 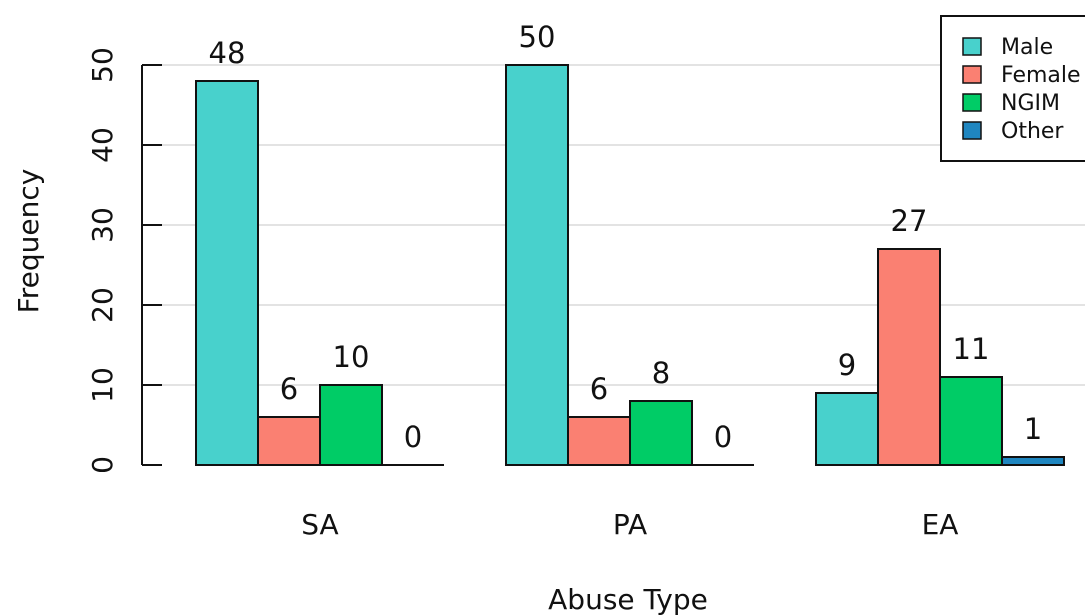 What do you see at coordinates (102, 225) in the screenshot?
I see `y-tick-label: 30` at bounding box center [102, 225].